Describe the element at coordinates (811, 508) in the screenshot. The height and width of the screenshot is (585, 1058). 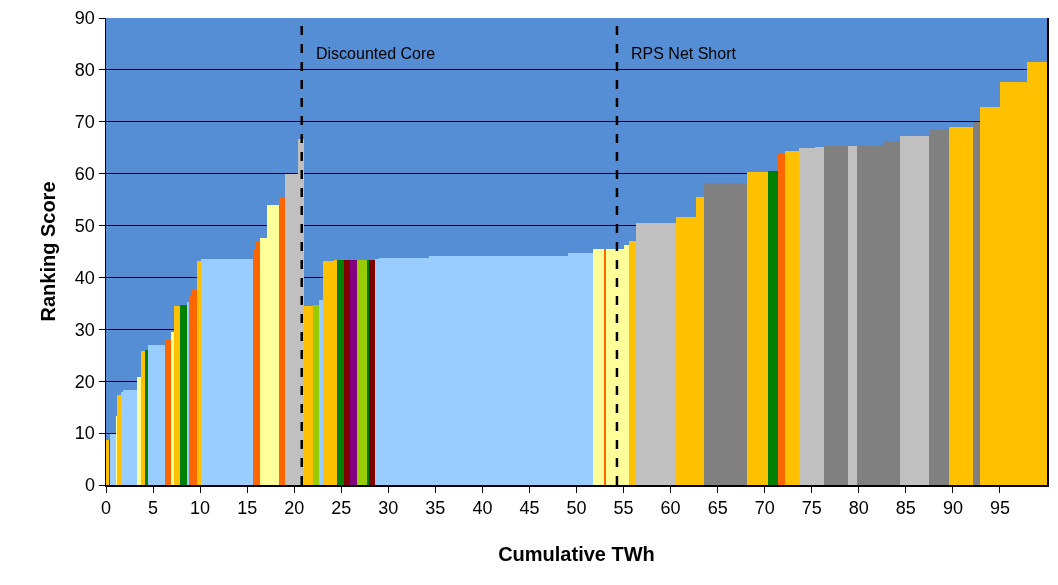
I see `x-tick-label: 75` at that location.